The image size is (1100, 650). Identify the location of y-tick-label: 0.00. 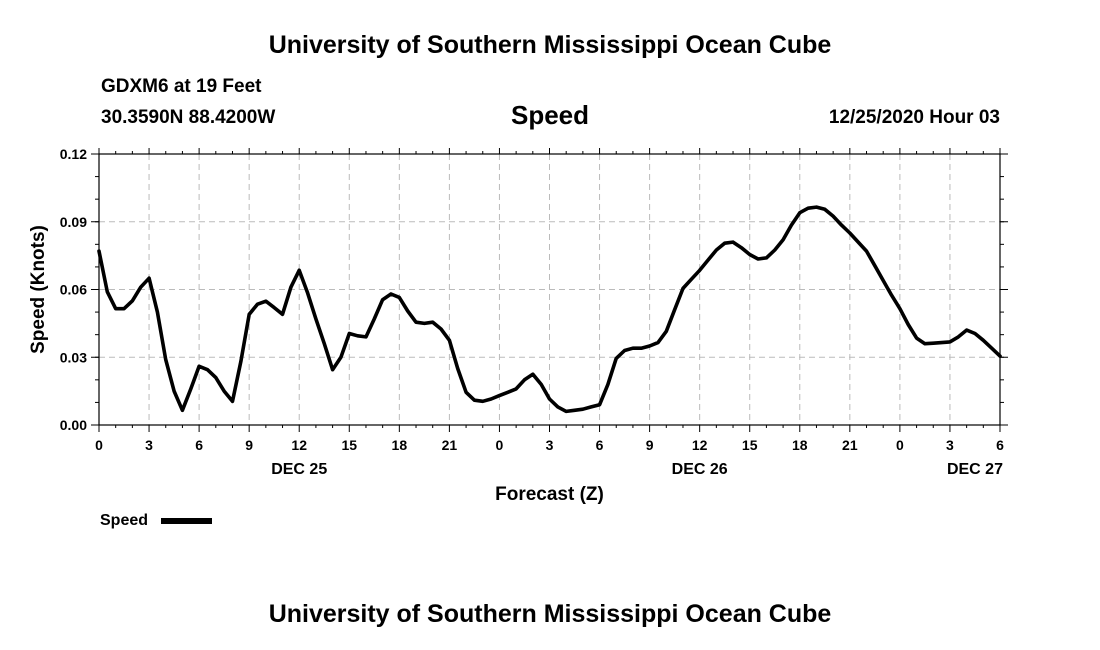
(73, 425).